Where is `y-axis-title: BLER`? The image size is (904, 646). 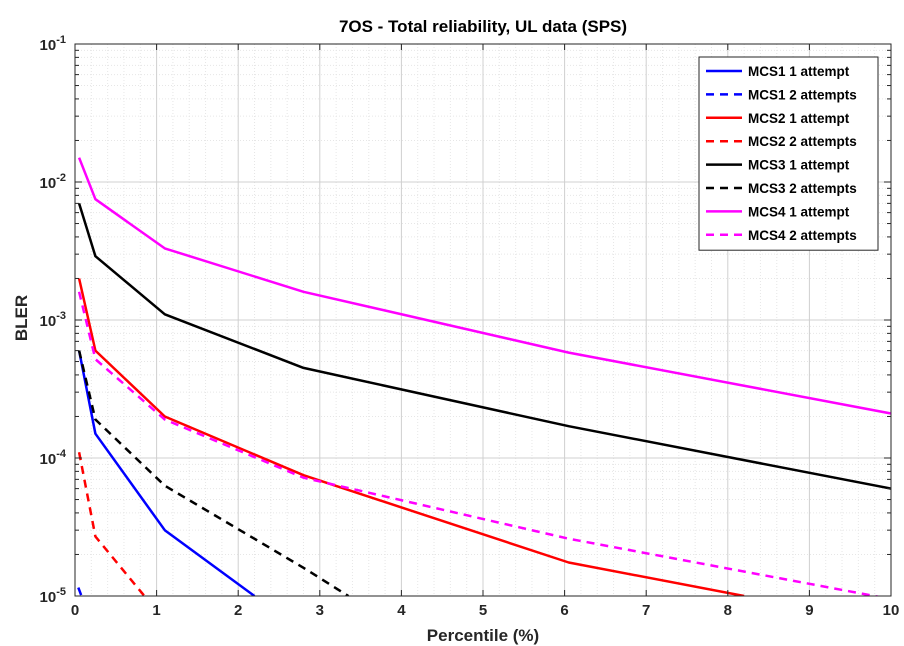
y-axis-title: BLER is located at coordinates (21, 318).